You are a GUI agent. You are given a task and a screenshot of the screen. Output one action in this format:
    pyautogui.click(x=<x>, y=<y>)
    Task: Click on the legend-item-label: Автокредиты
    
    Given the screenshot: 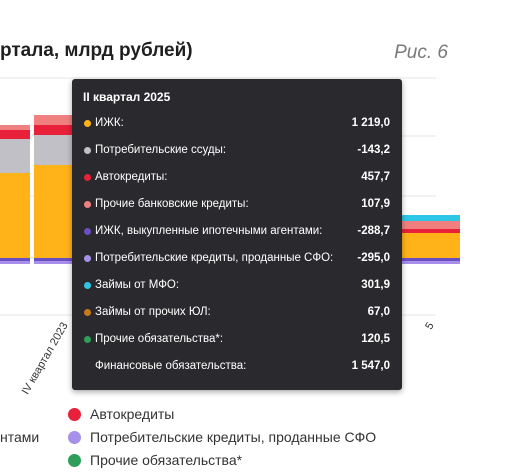 What is the action you would take?
    pyautogui.click(x=132, y=414)
    